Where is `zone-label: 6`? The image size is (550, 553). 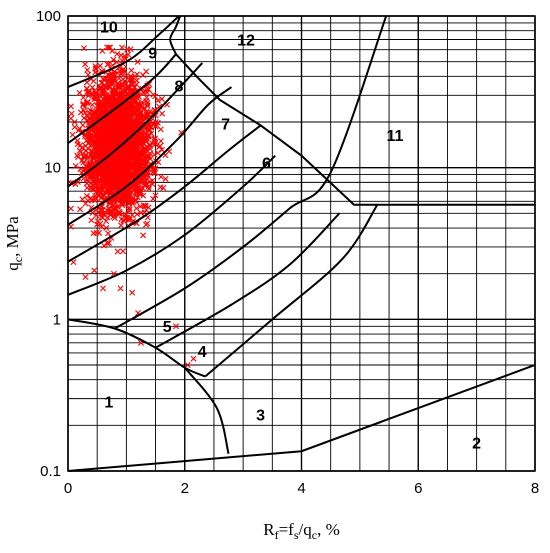
zone-label: 6 is located at coordinates (266, 164).